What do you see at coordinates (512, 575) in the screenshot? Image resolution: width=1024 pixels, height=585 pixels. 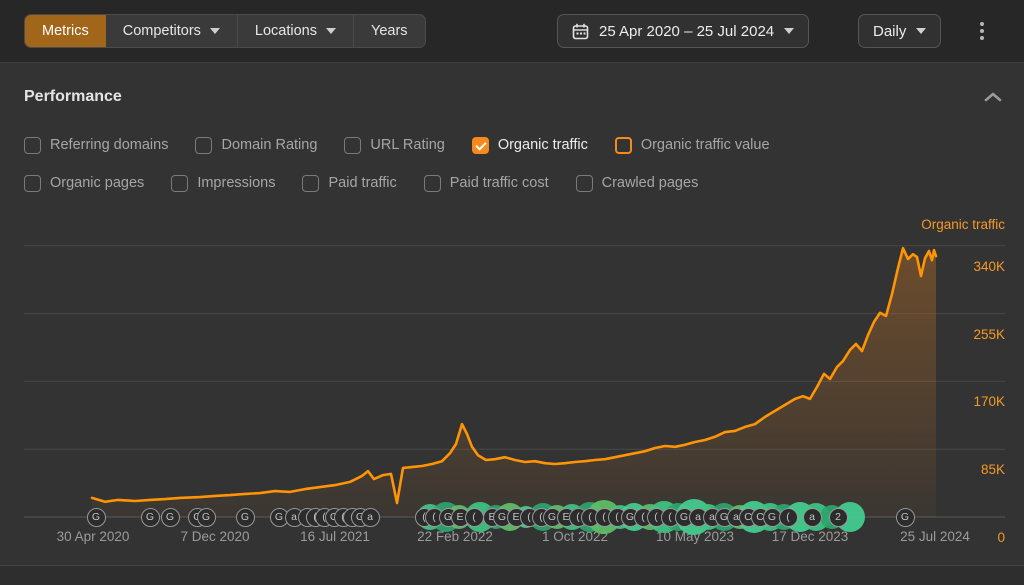 I see `panel-footer-strip` at bounding box center [512, 575].